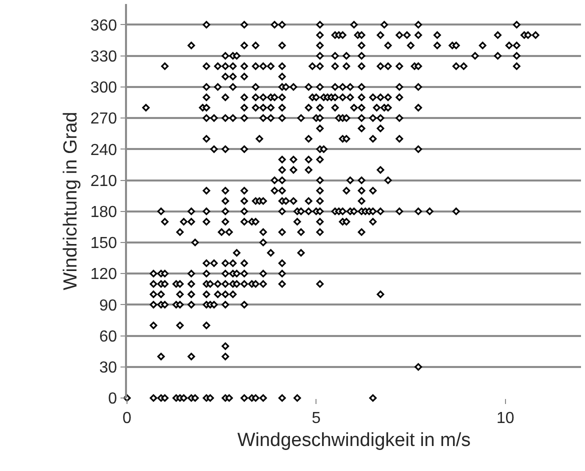  I want to click on y-tick-label: 330, so click(104, 57).